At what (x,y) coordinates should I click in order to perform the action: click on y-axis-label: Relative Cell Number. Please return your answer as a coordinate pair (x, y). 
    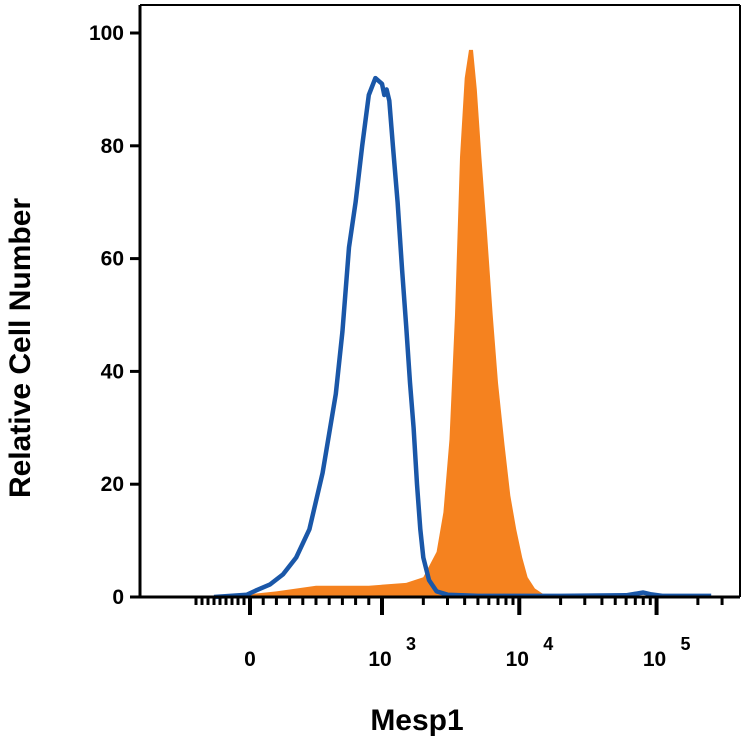
    Looking at the image, I should click on (20, 348).